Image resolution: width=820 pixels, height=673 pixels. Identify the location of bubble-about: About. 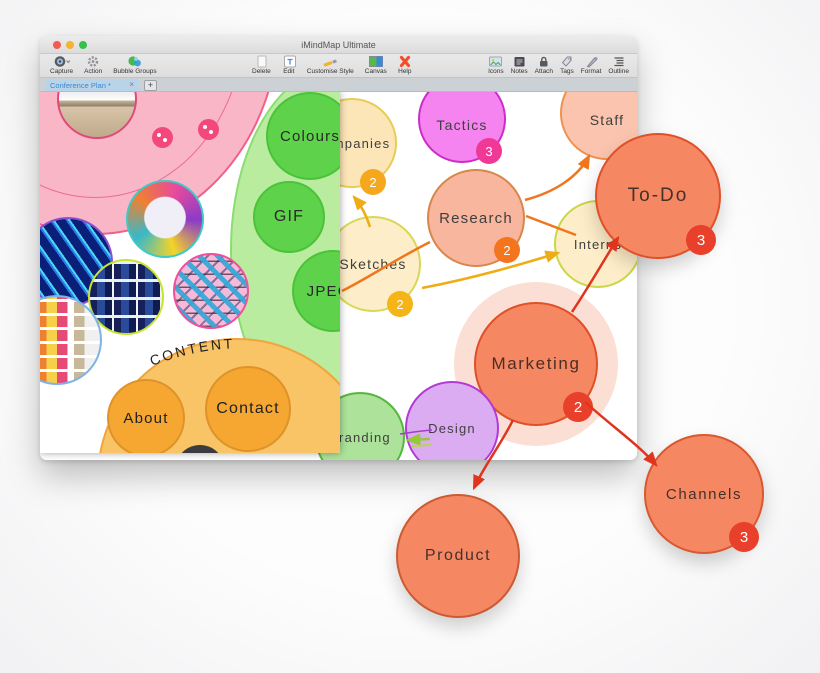
(146, 416).